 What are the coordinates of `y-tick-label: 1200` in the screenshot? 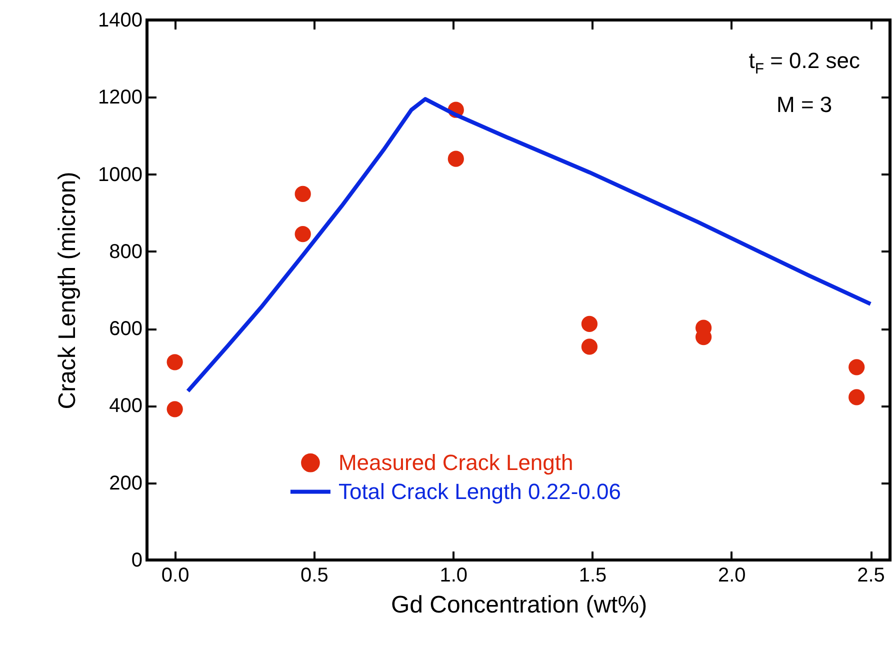 It's located at (120, 97).